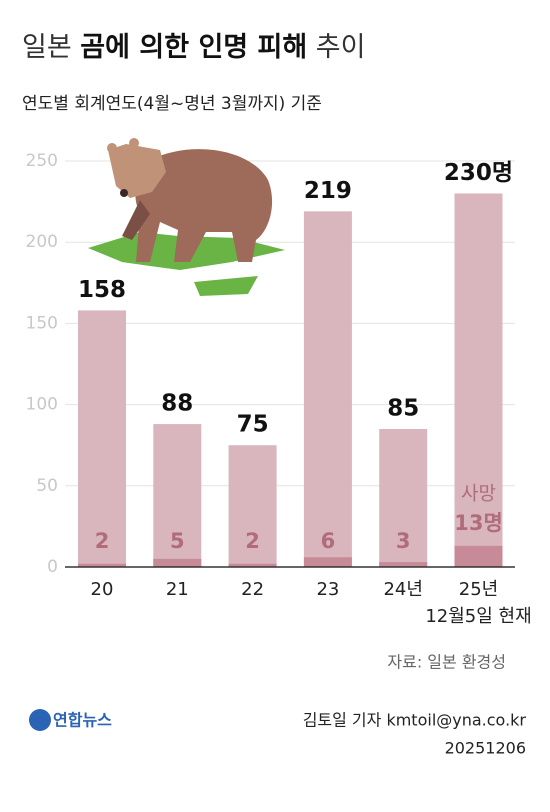 This screenshot has height=812, width=550. Describe the element at coordinates (478, 589) in the screenshot. I see `x-tick-label: 25년` at that location.